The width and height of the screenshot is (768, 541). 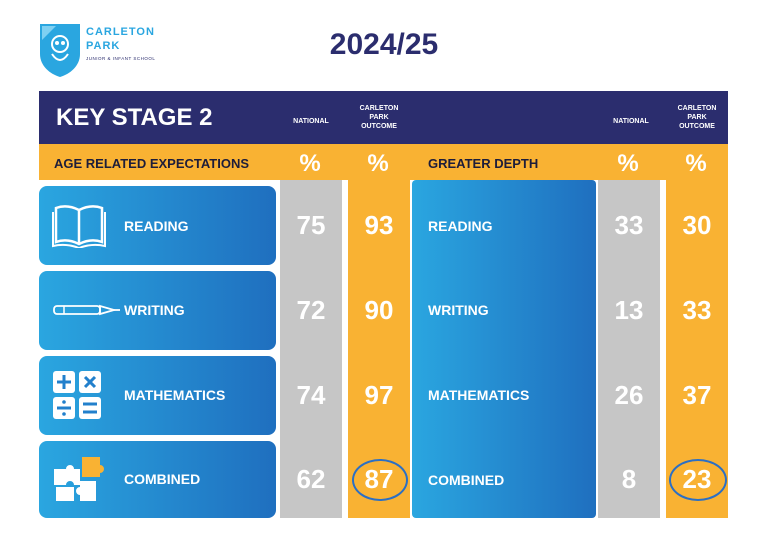 What do you see at coordinates (175, 395) in the screenshot?
I see `are-label-mathematics: MATHEMATICS` at bounding box center [175, 395].